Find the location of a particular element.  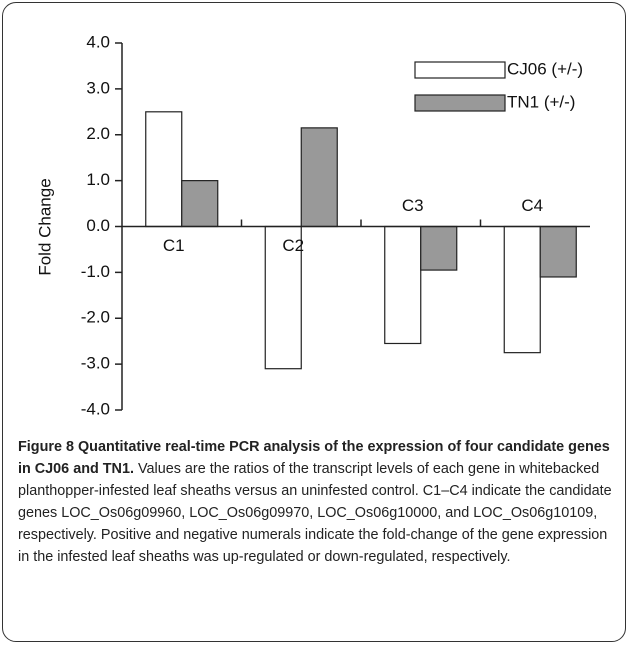

x-tick-label: C4 is located at coordinates (532, 205).